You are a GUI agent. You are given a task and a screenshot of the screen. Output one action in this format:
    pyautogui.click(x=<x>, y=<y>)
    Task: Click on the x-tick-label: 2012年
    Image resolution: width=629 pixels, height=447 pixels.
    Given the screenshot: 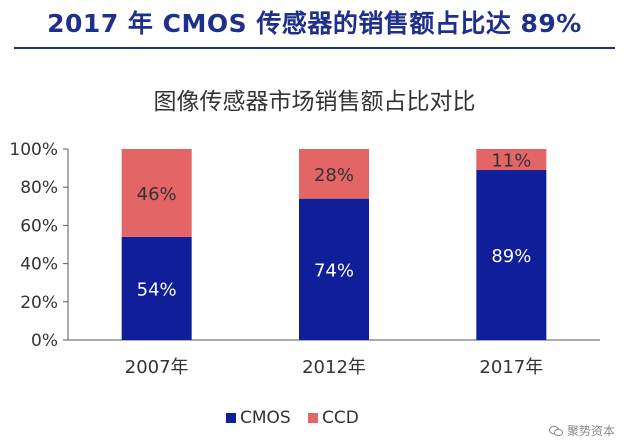 What is the action you would take?
    pyautogui.click(x=334, y=367)
    